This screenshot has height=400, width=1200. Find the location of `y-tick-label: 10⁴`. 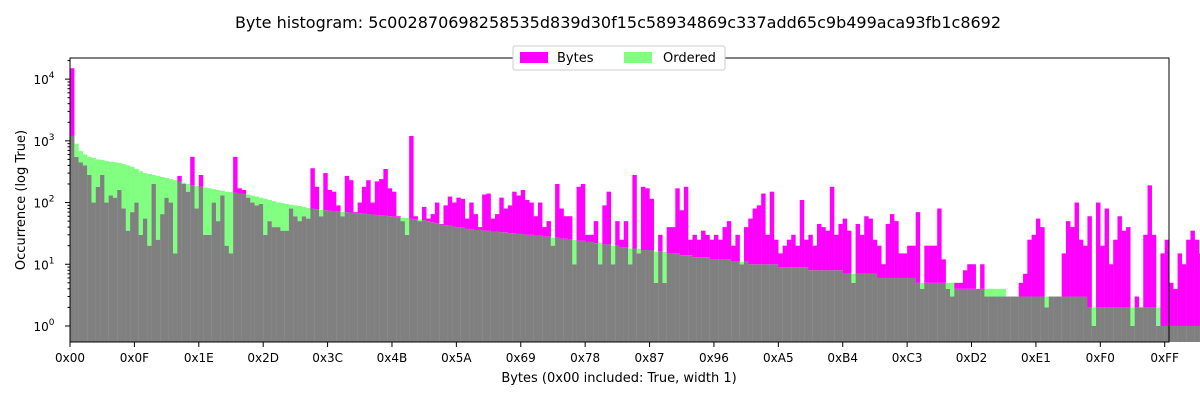

y-tick-label: 10⁴ is located at coordinates (43, 79).